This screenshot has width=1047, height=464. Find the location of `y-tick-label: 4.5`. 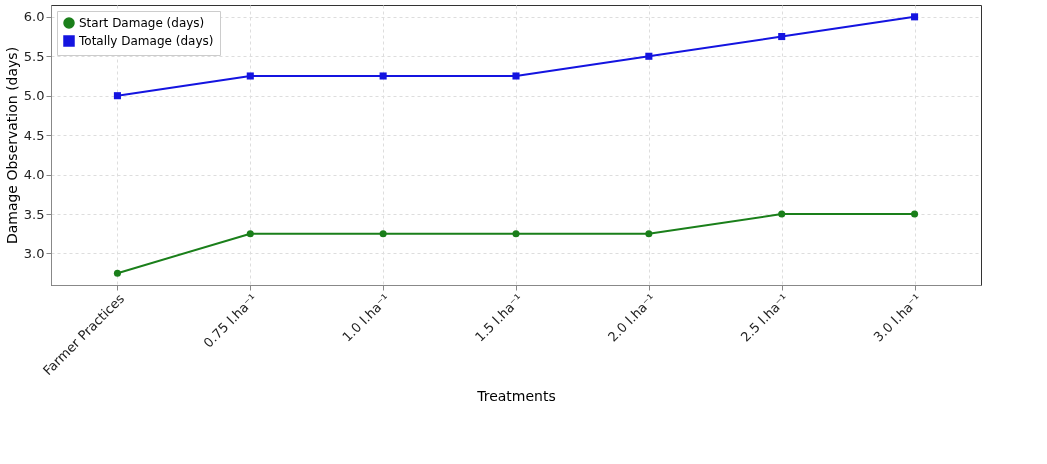

y-tick-label: 4.5 is located at coordinates (34, 135).